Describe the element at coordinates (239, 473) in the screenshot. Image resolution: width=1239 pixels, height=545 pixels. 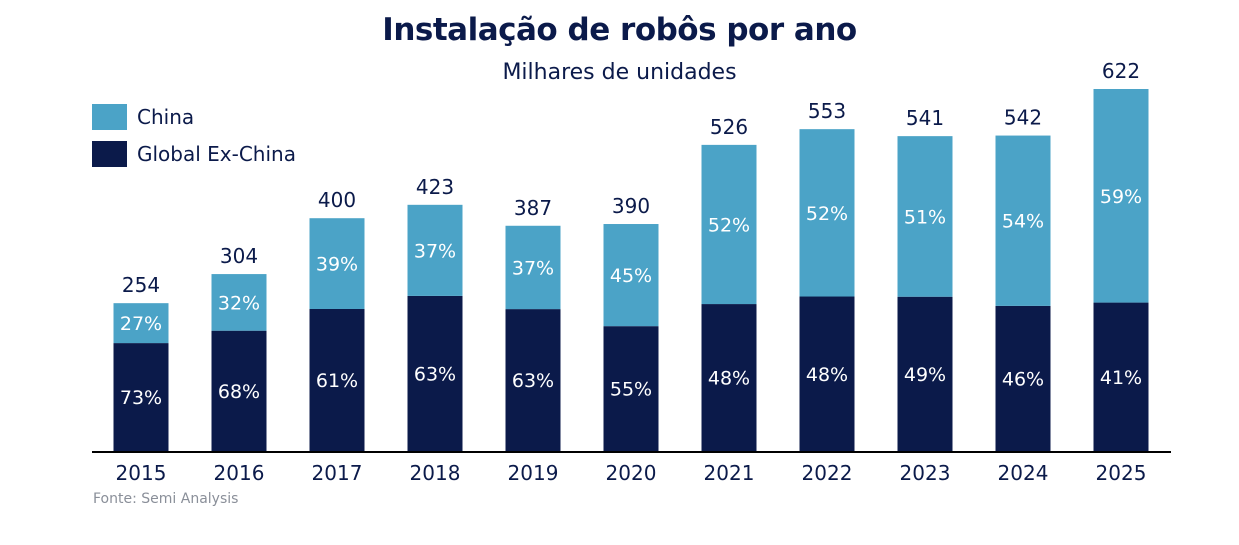
I see `x-tick-label-2016: 2016` at that location.